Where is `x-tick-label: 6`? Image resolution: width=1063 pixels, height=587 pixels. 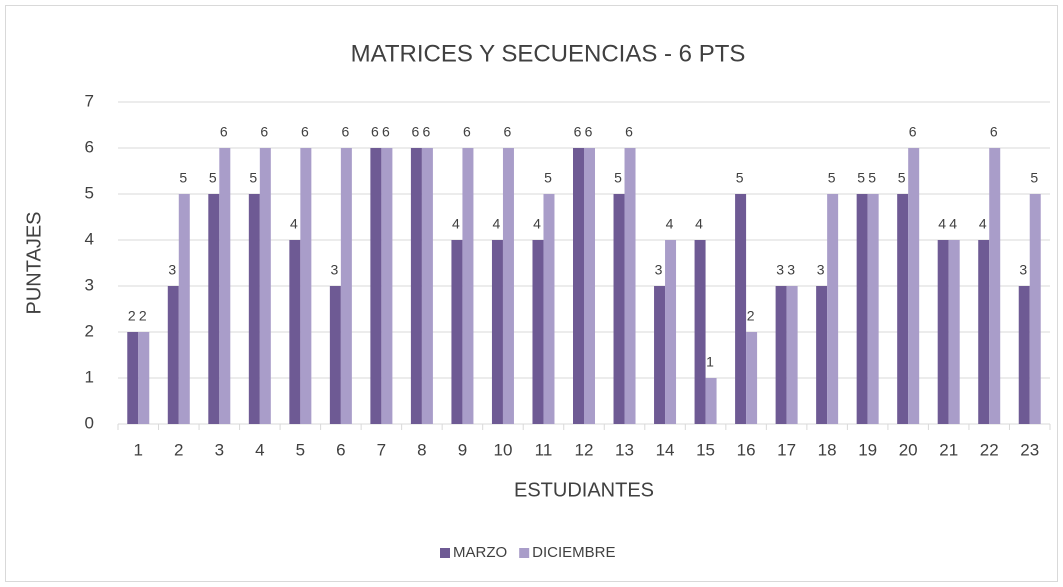
x-tick-label: 6 is located at coordinates (340, 449).